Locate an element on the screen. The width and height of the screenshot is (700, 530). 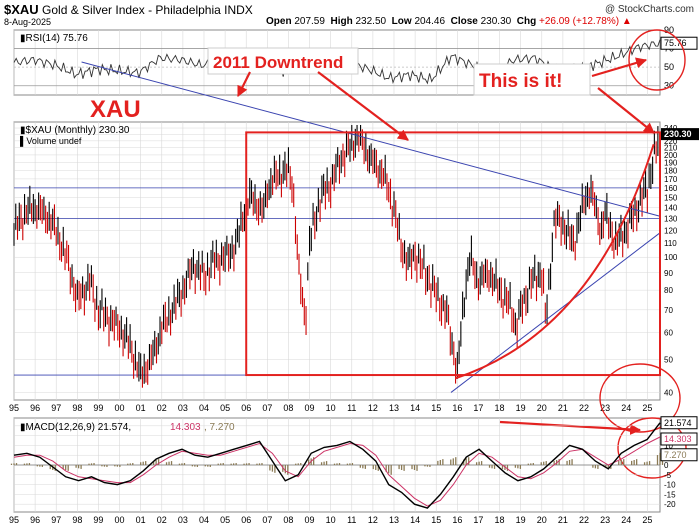
macd-last-value: 21.574 is located at coordinates (678, 423).